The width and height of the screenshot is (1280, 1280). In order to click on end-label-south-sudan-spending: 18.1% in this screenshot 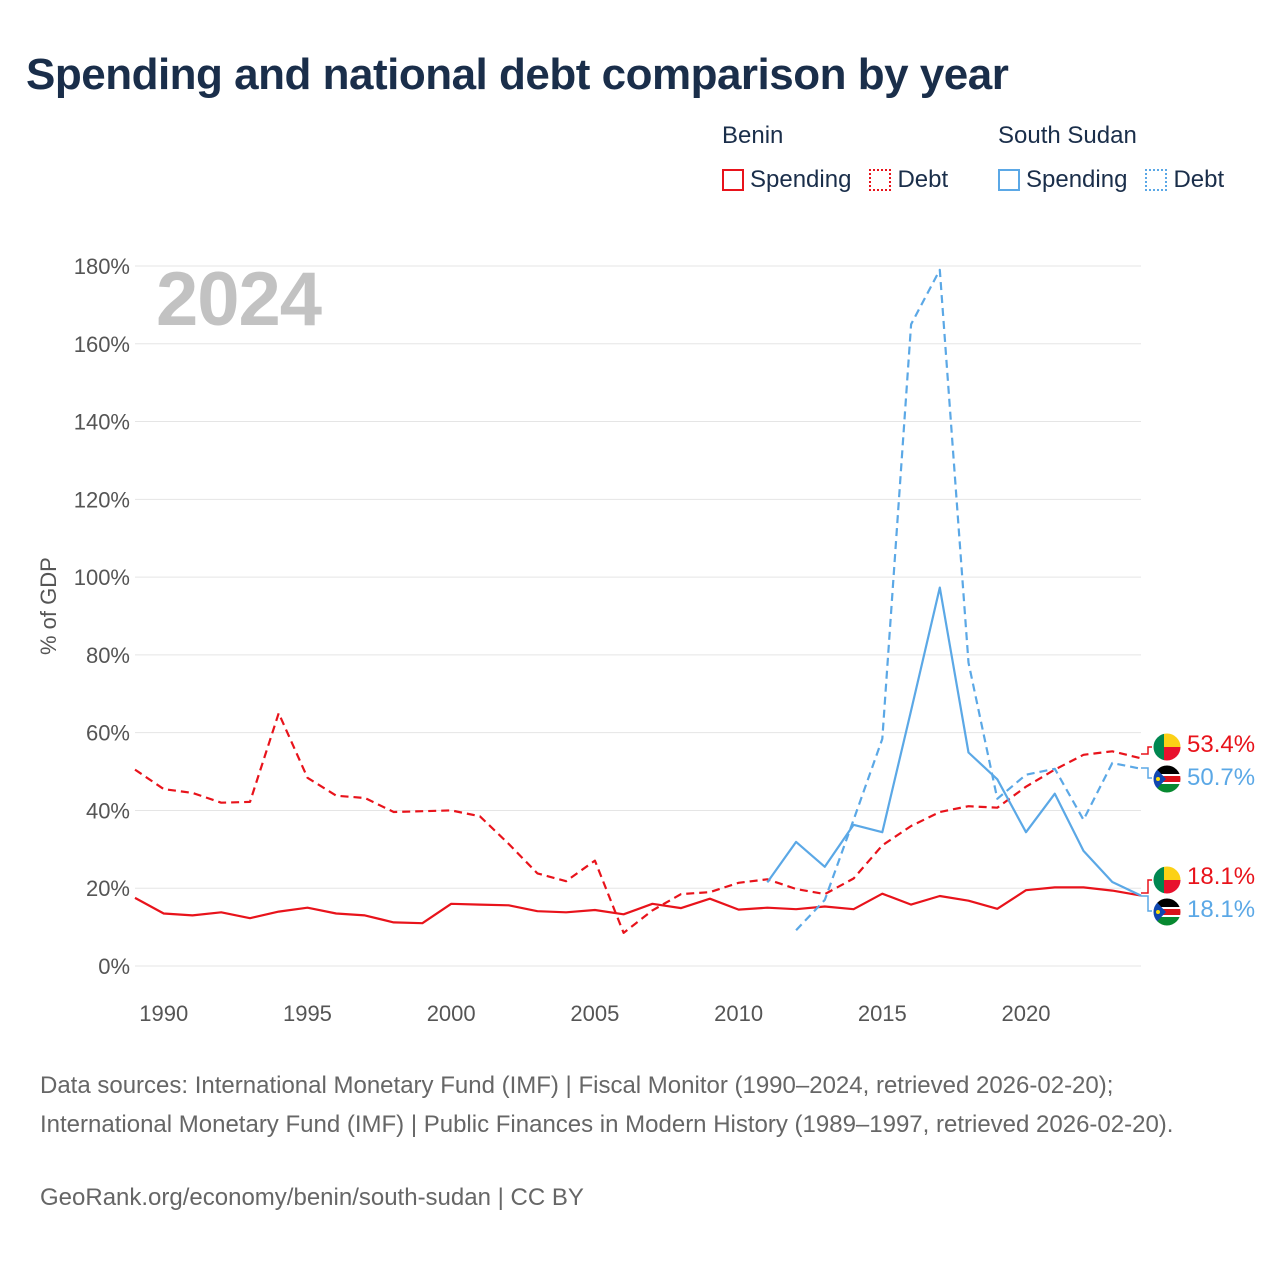, I will do `click(1221, 909)`.